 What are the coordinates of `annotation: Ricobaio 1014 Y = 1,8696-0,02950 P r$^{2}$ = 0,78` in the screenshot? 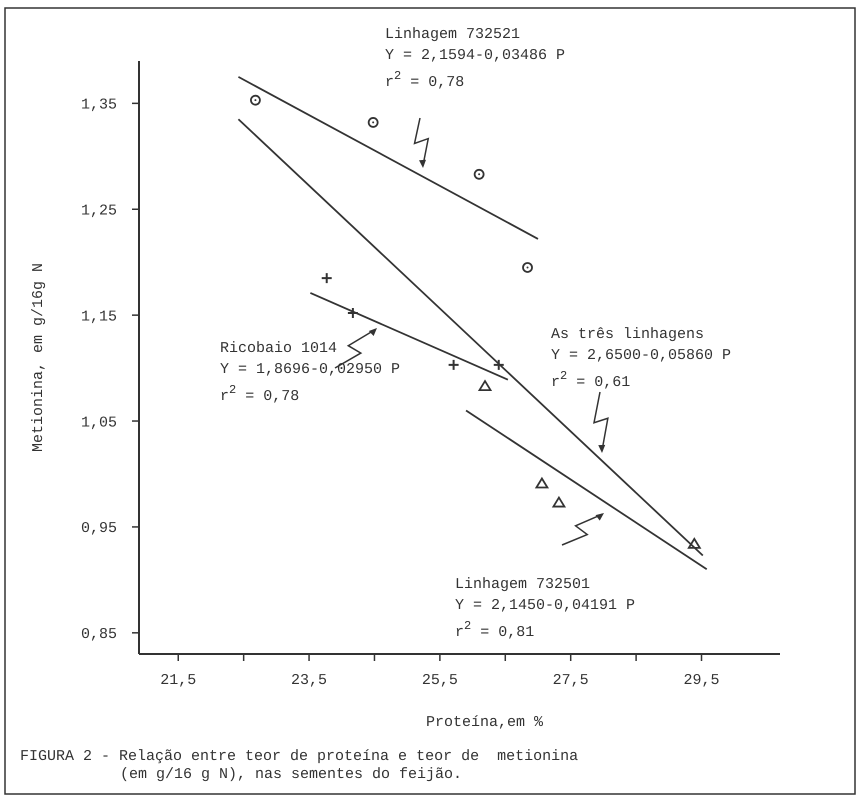 It's located at (310, 372).